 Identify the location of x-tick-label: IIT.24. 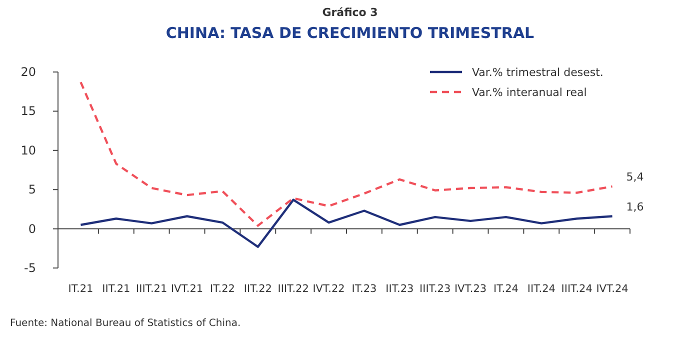
(541, 289).